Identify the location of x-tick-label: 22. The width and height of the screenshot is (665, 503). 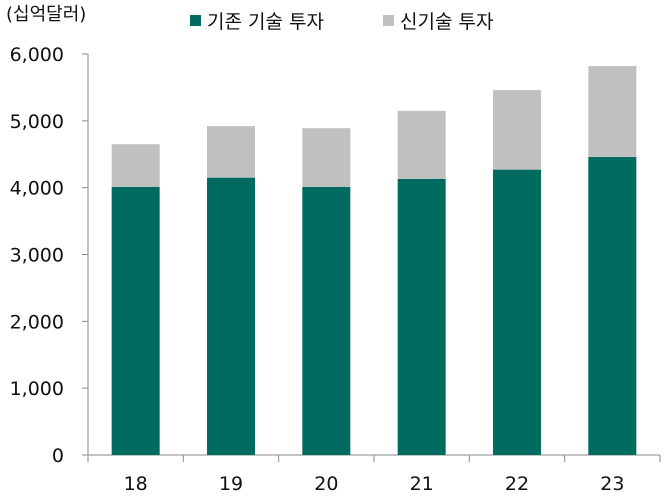
(517, 484).